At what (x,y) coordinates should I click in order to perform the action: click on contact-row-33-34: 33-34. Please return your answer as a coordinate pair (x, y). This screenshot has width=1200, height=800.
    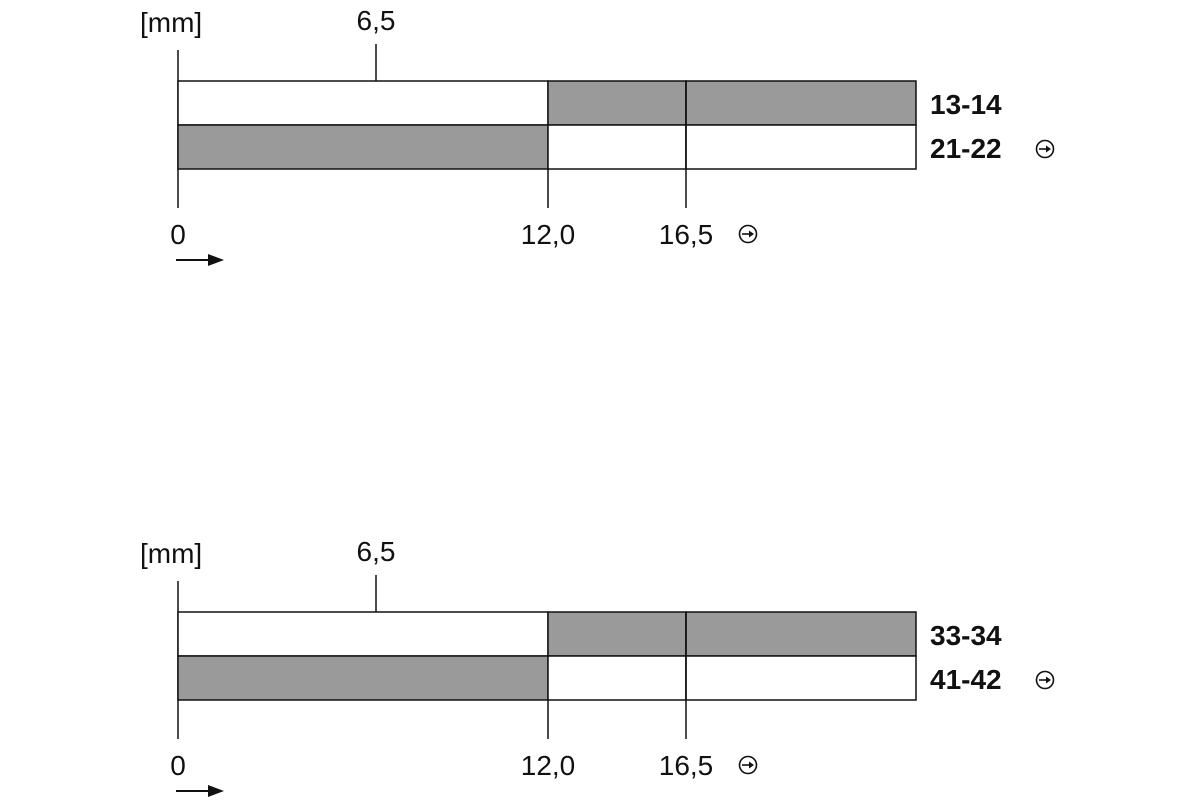
    Looking at the image, I should click on (589, 634).